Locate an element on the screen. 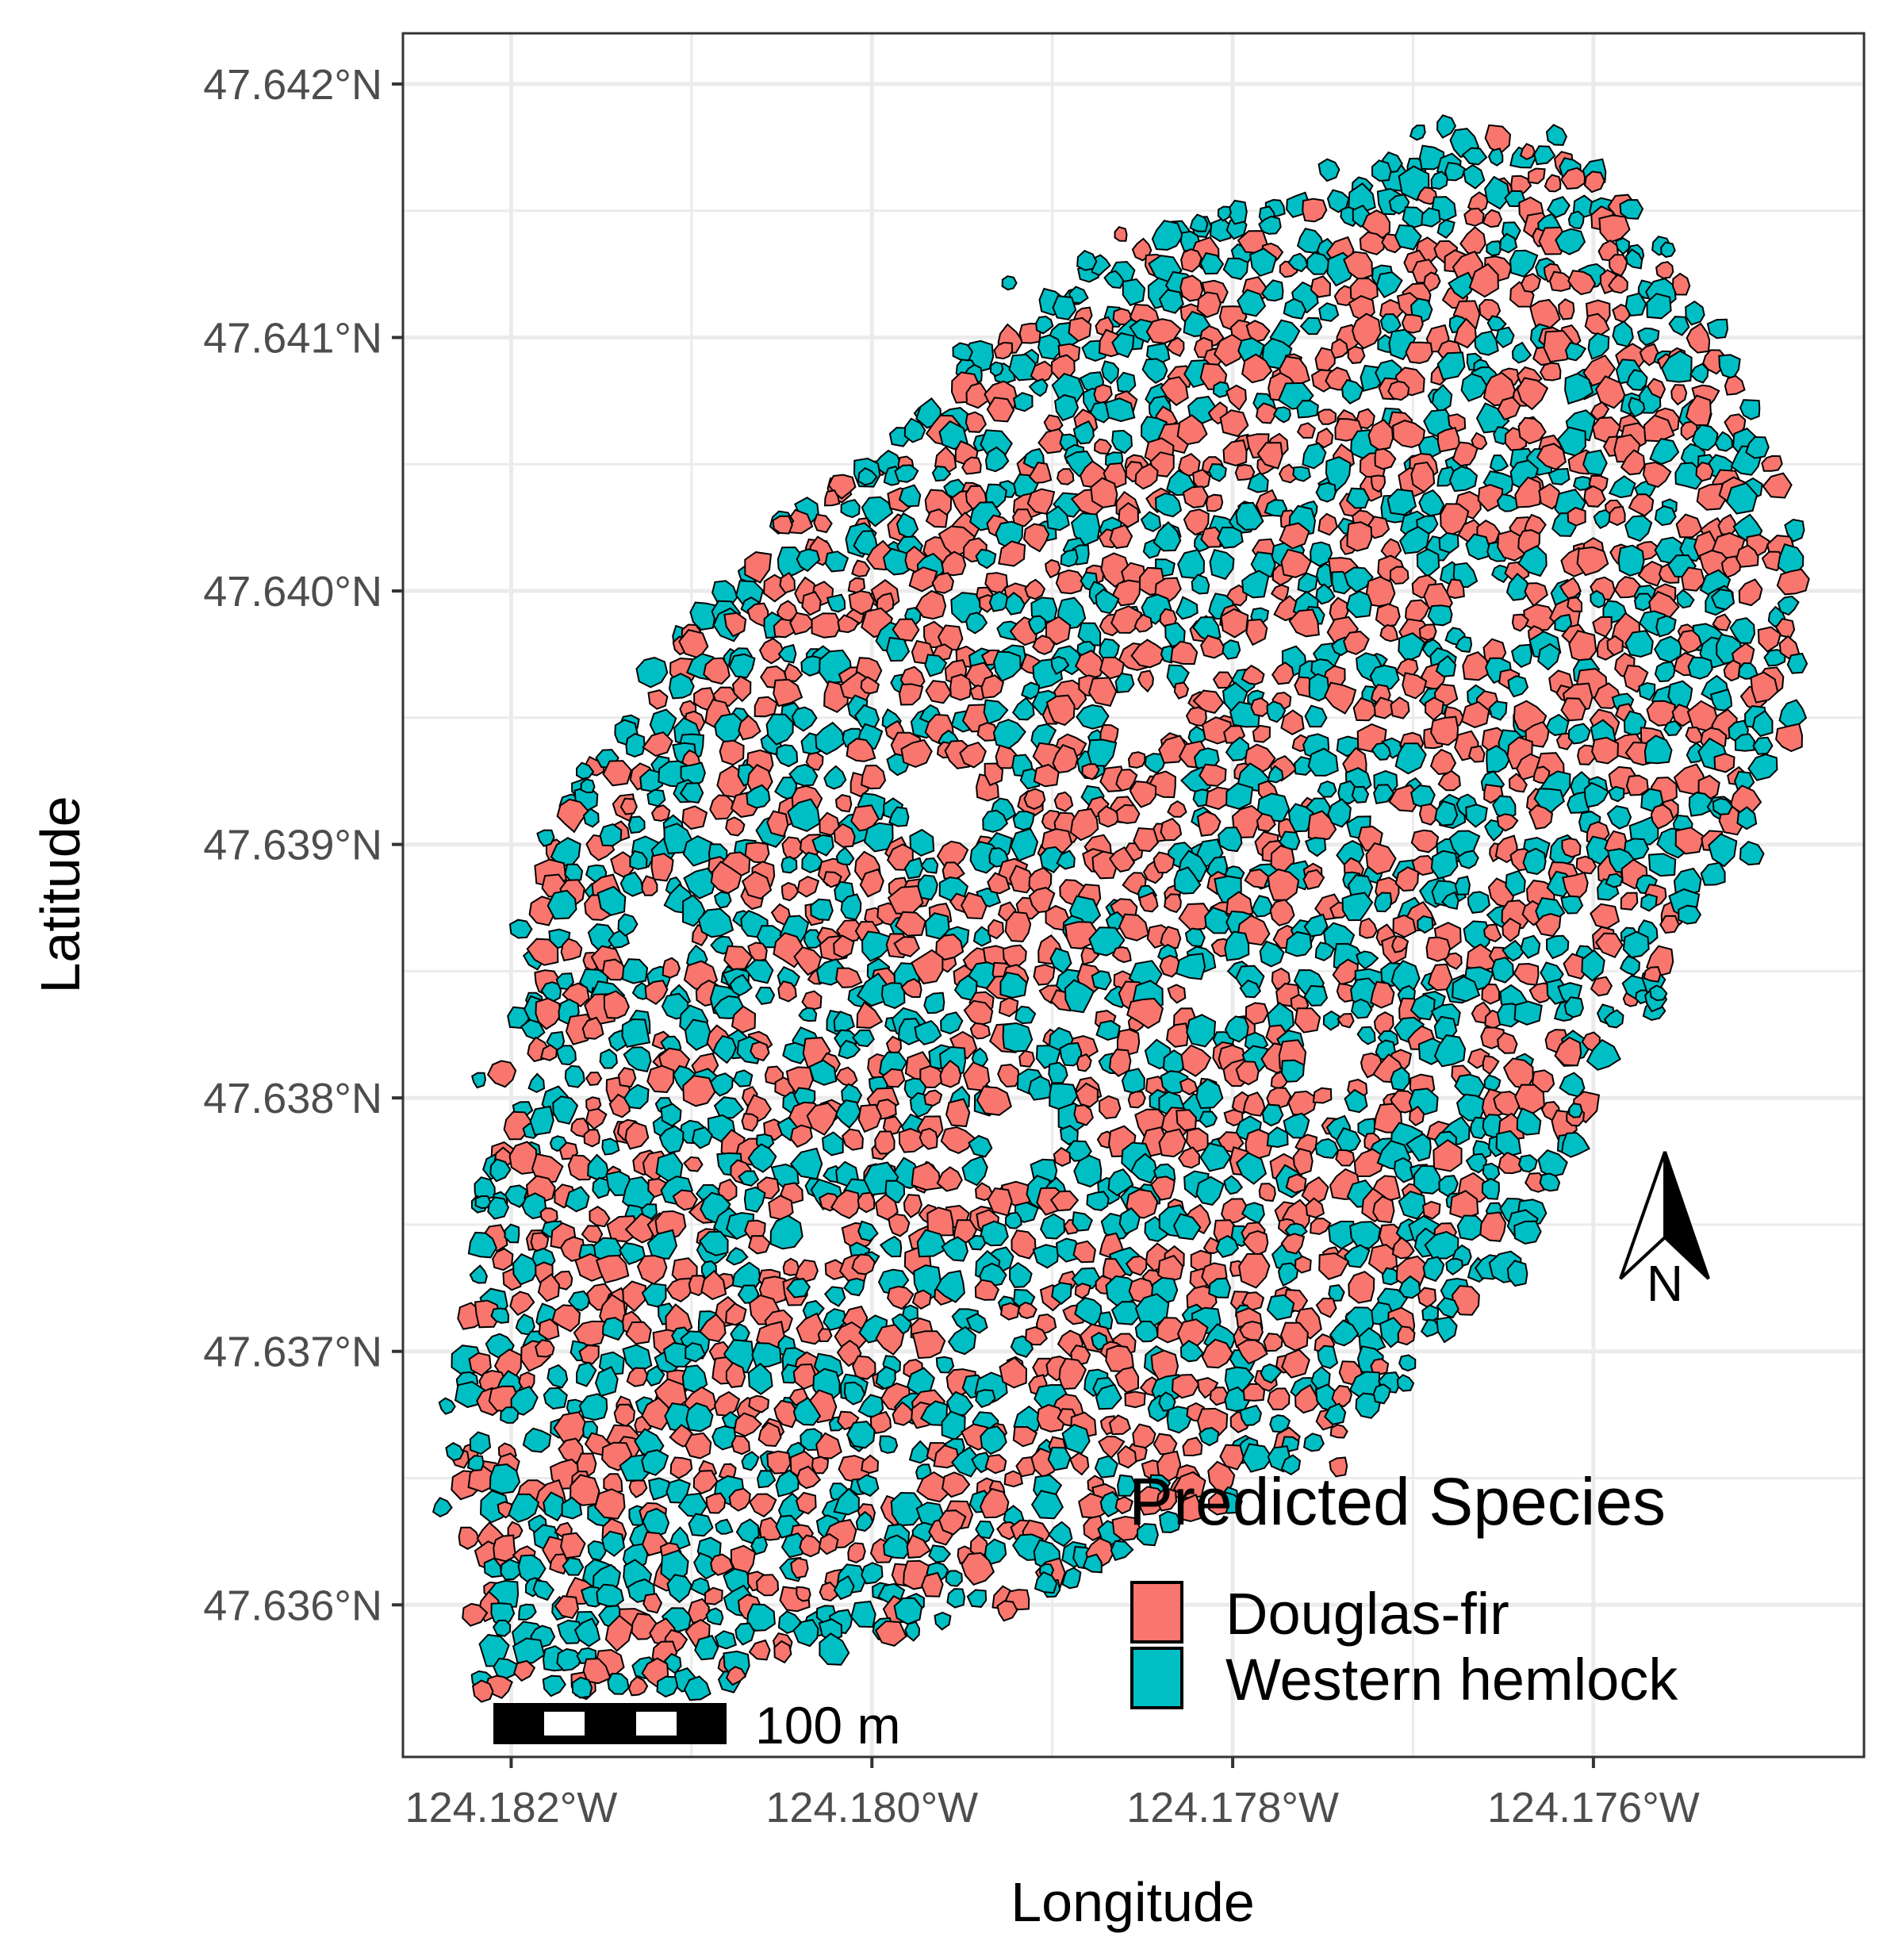 Image resolution: width=1887 pixels, height=1960 pixels. legend-label-douglas-fir: Douglas-fir is located at coordinates (1367, 1614).